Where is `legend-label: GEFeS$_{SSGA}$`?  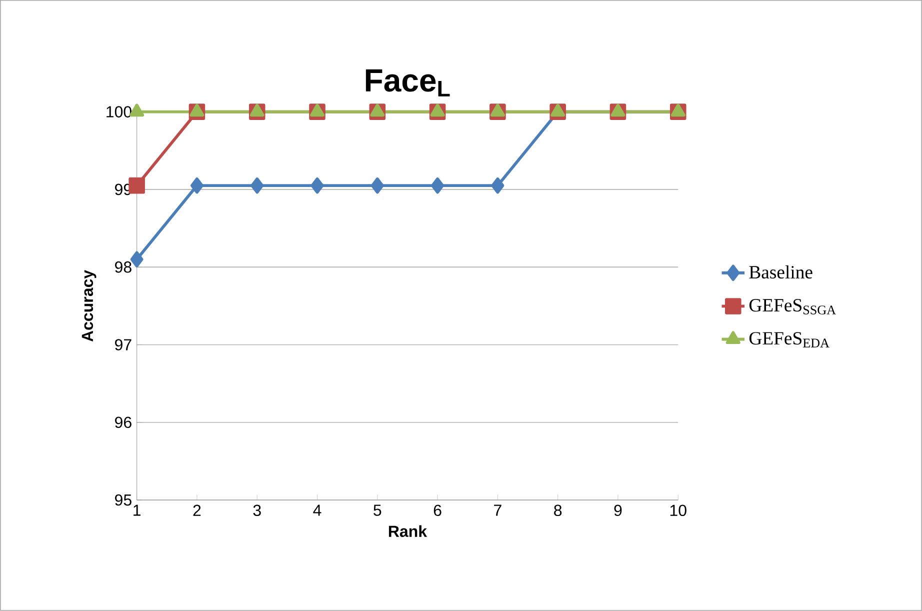
legend-label: GEFeS$_{SSGA}$ is located at coordinates (792, 306).